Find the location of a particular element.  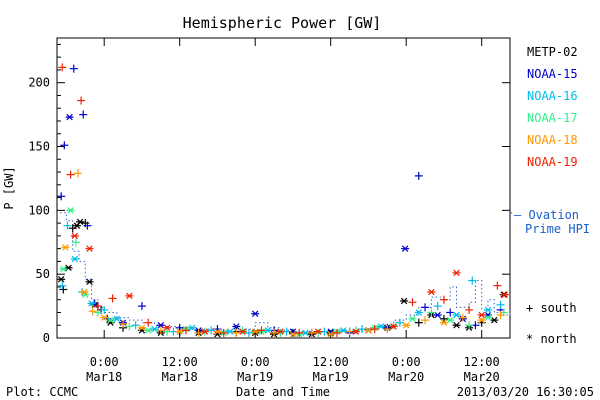

x-axis-label: Date and Time is located at coordinates (283, 392).